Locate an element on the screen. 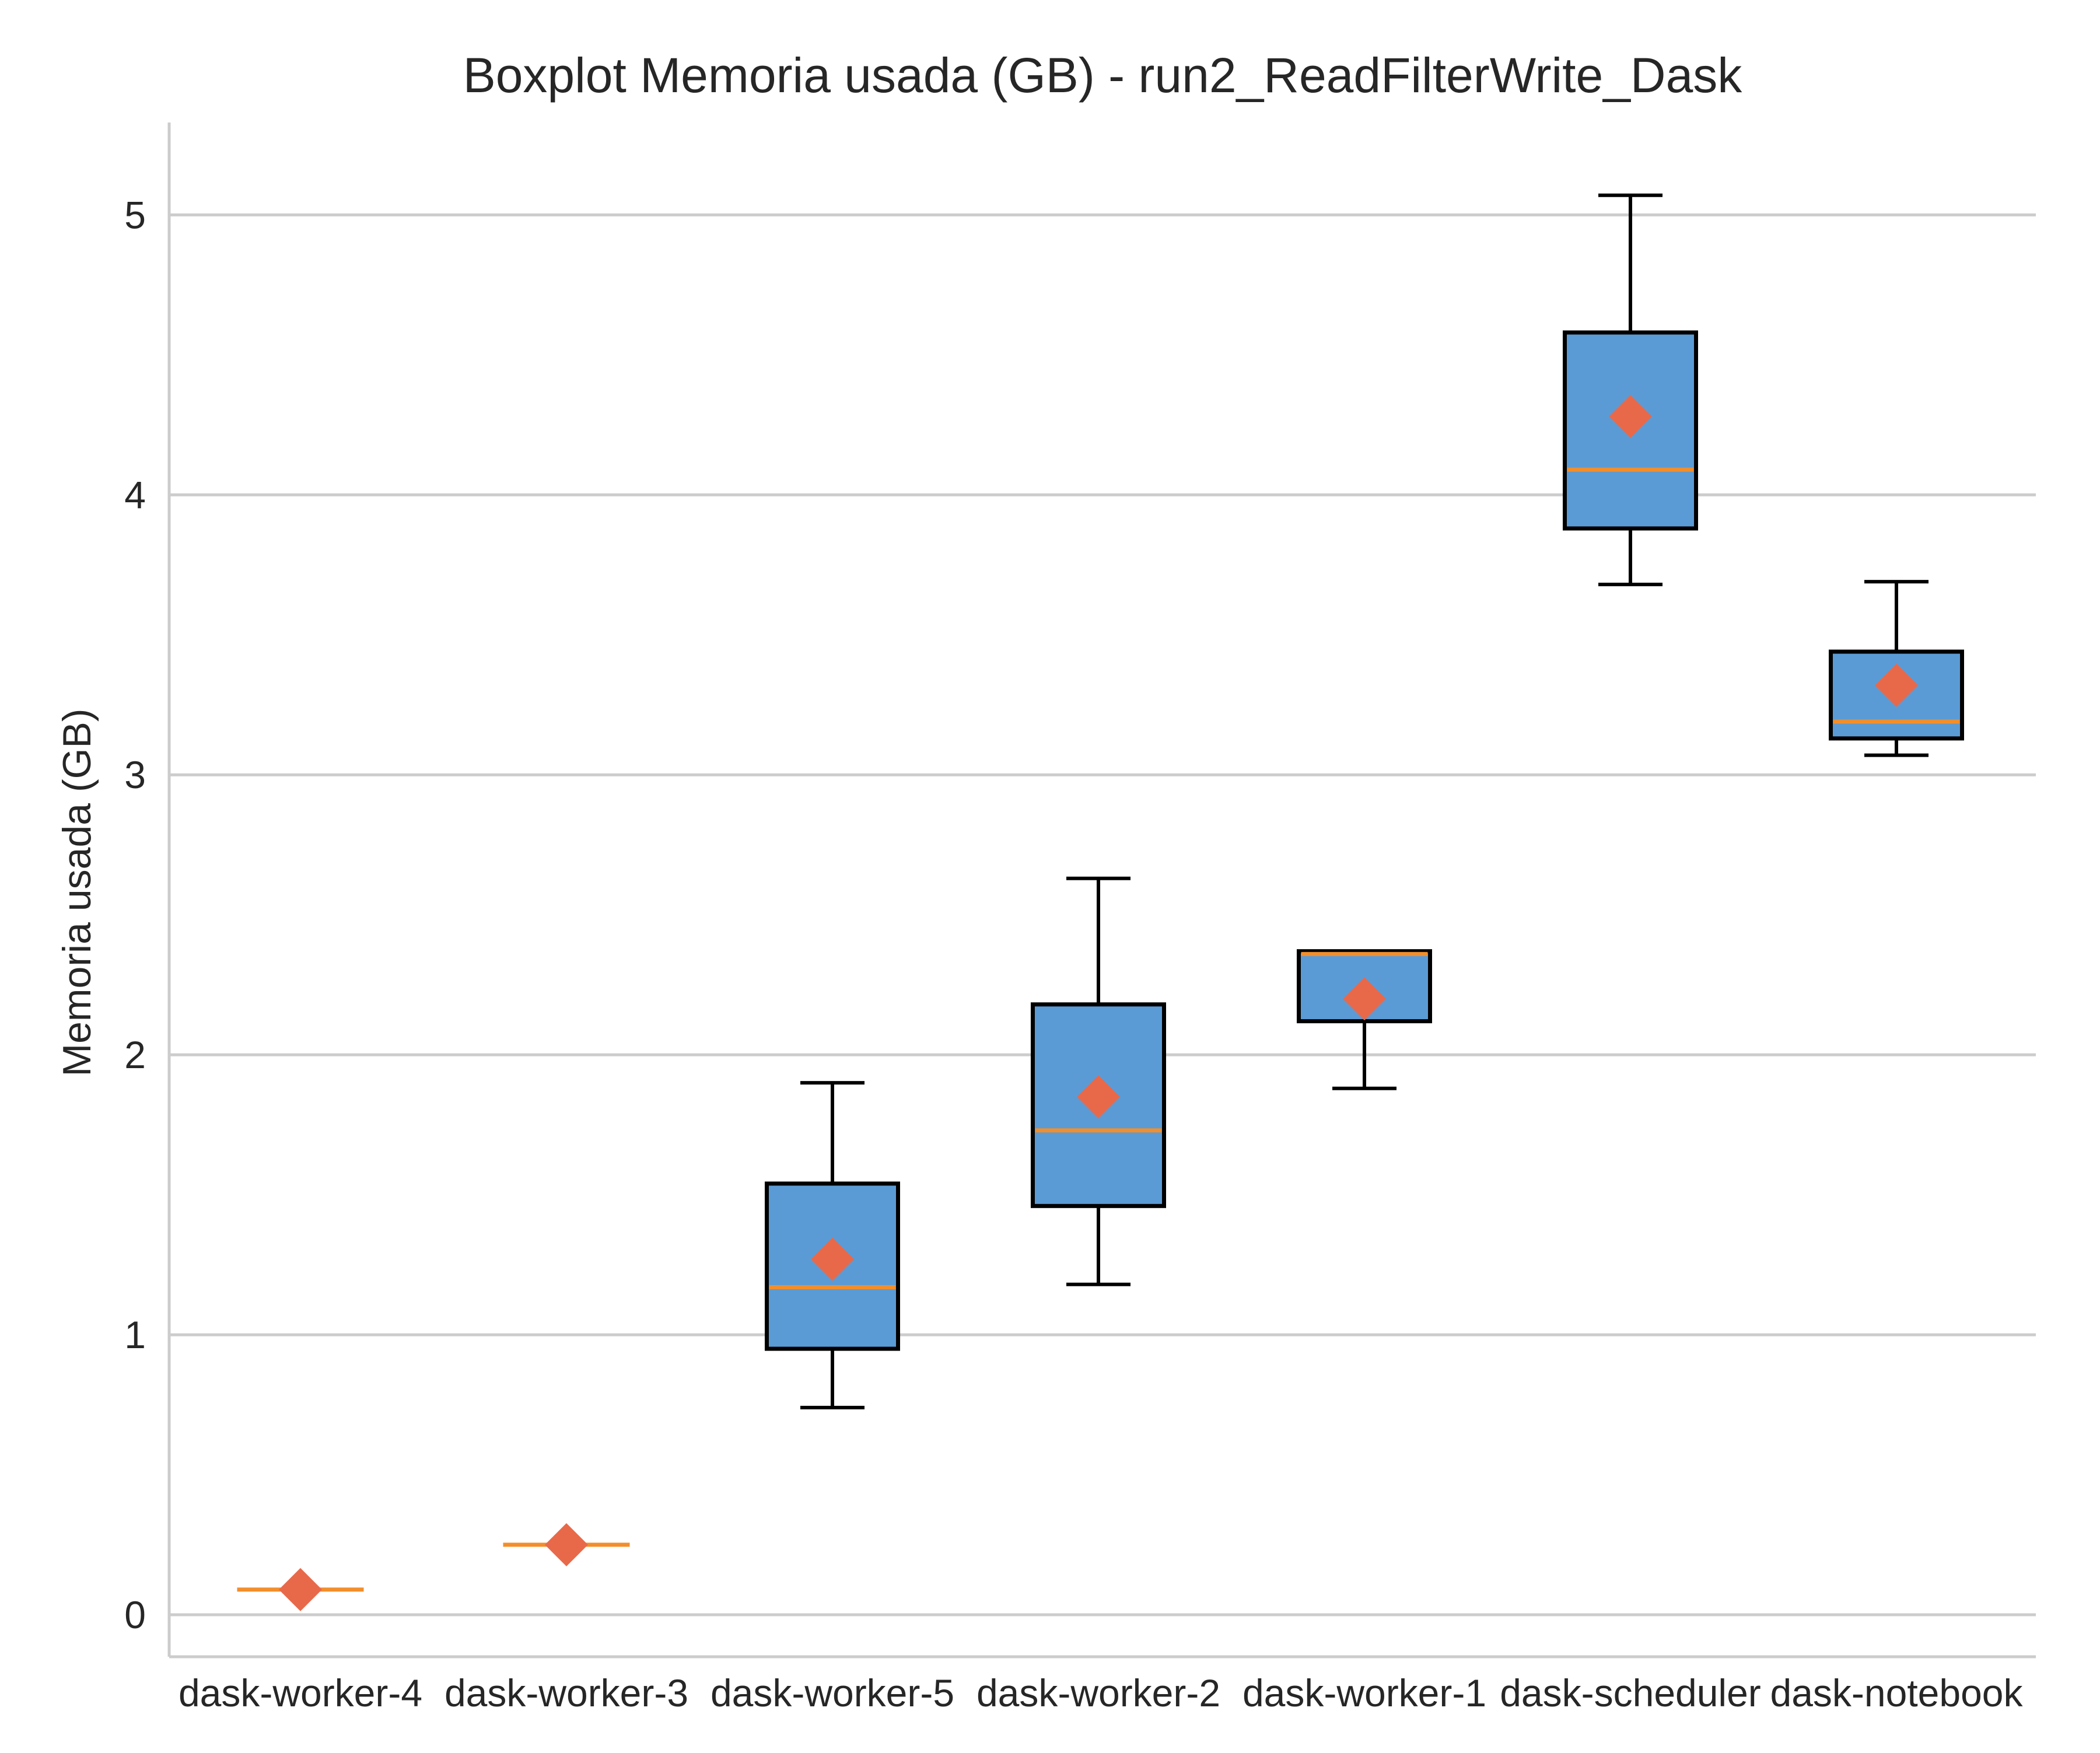 The height and width of the screenshot is (1753, 2100). y-axis-label: Memoria usada (GB) is located at coordinates (77, 892).